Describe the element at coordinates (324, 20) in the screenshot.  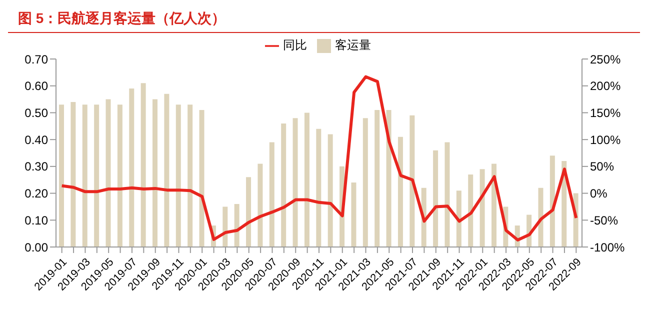
I see `chart-title: 图 5：民航逐月客运量（亿人次）` at that location.